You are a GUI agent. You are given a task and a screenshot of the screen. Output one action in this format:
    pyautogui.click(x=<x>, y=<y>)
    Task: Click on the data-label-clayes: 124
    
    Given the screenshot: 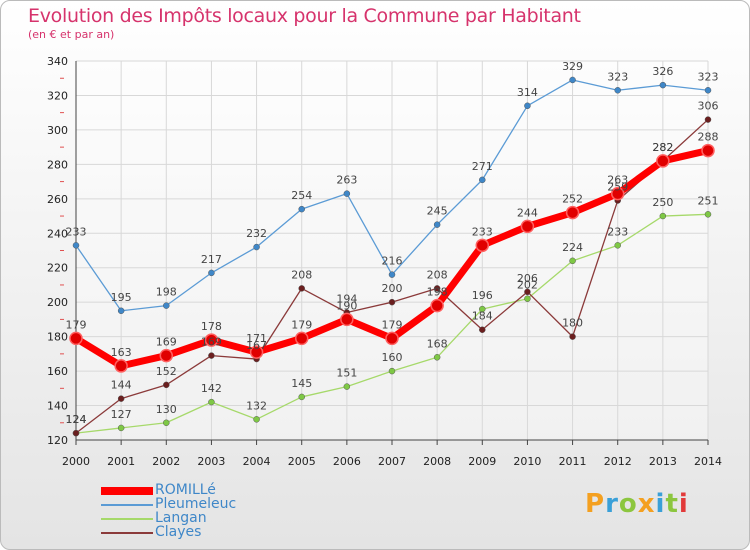 What is the action you would take?
    pyautogui.click(x=76, y=419)
    